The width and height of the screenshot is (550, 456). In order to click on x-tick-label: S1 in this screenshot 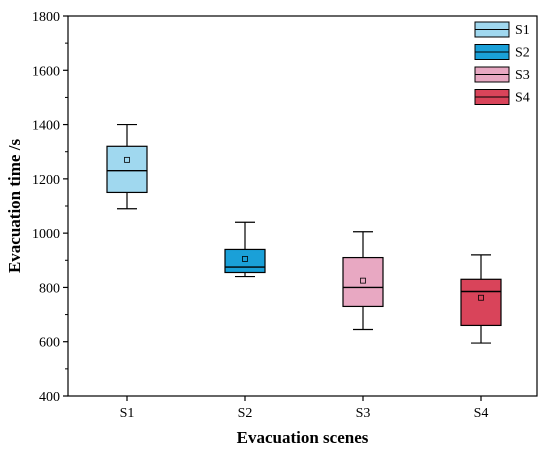, I will do `click(127, 413)`.